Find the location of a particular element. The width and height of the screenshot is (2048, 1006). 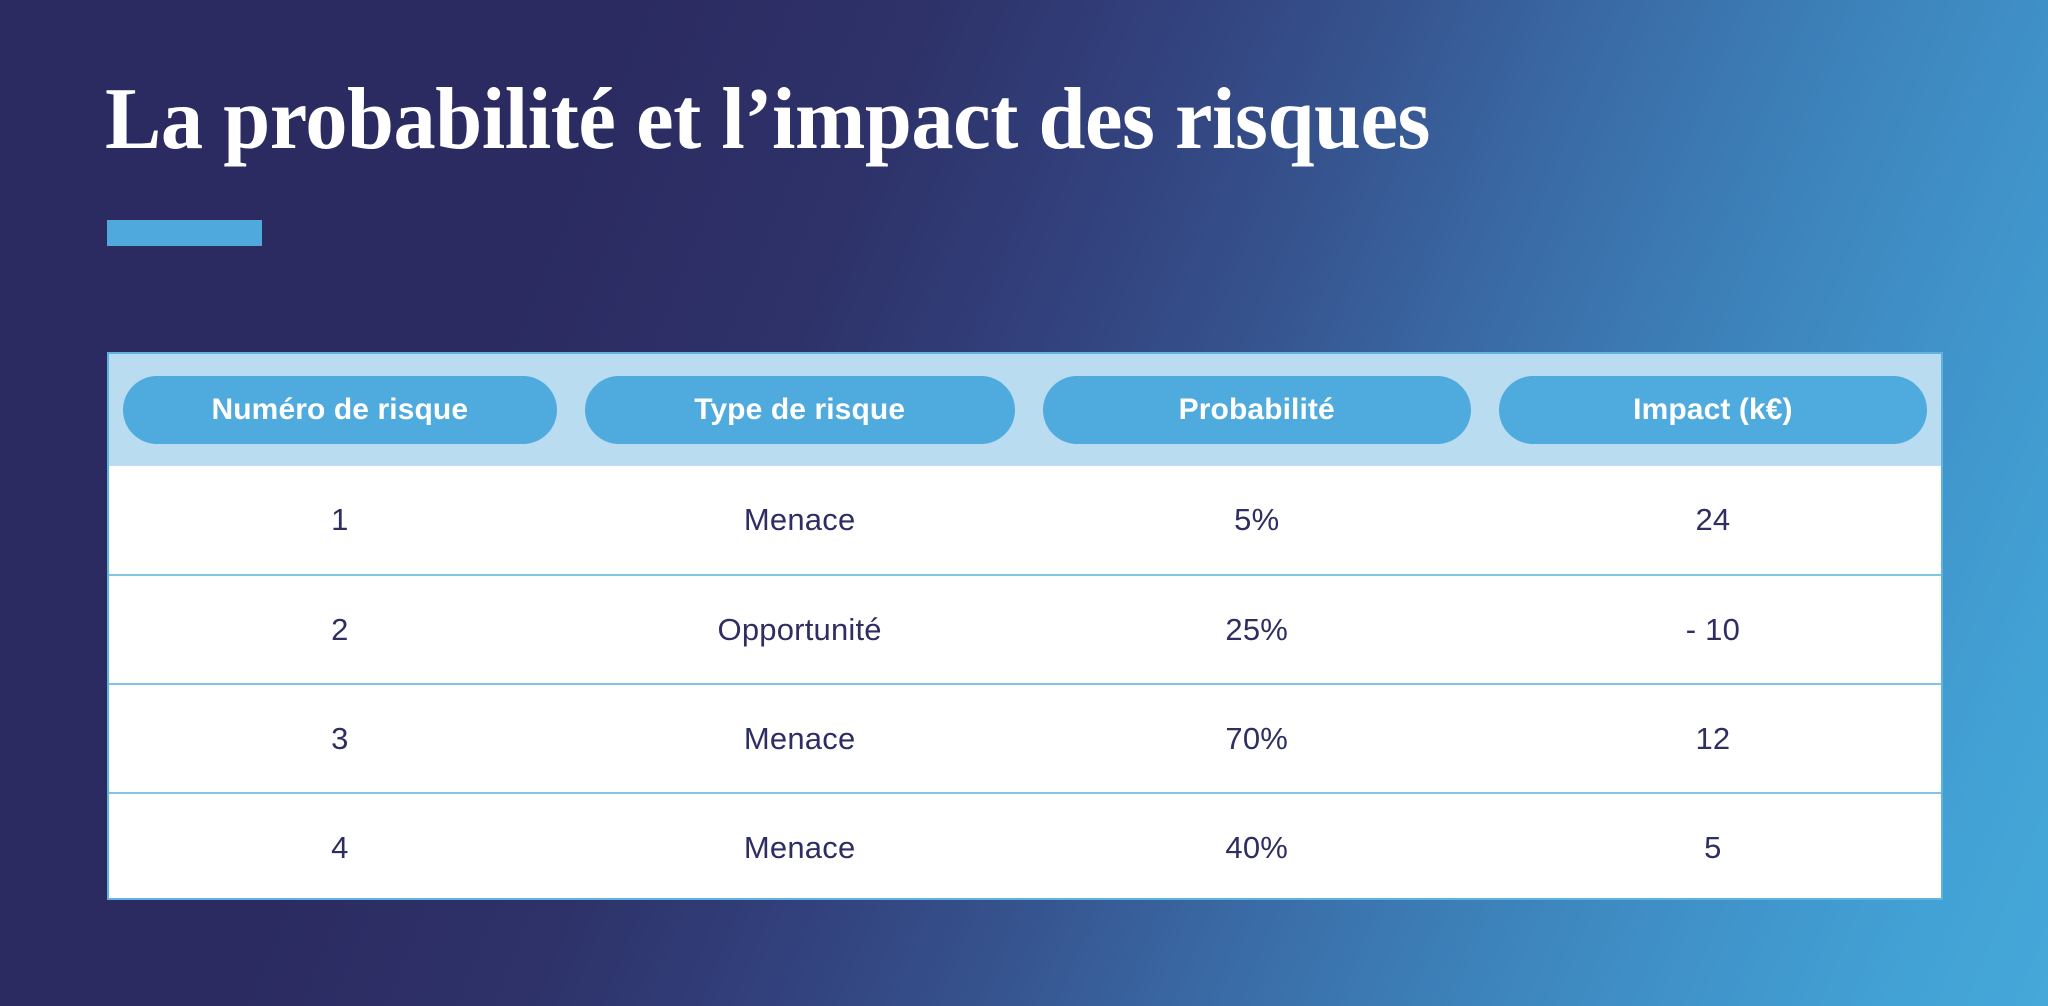

table-row: 2 Opportunité 25% - 10 is located at coordinates (1025, 629).